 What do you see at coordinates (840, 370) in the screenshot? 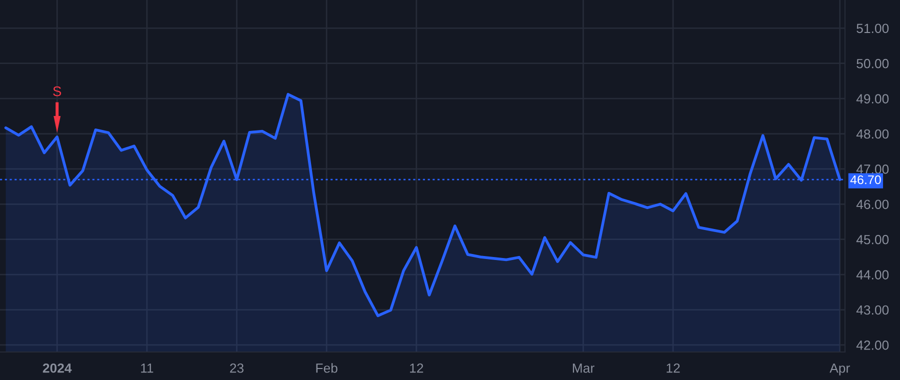
I see `x-tick-label: Apr` at bounding box center [840, 370].